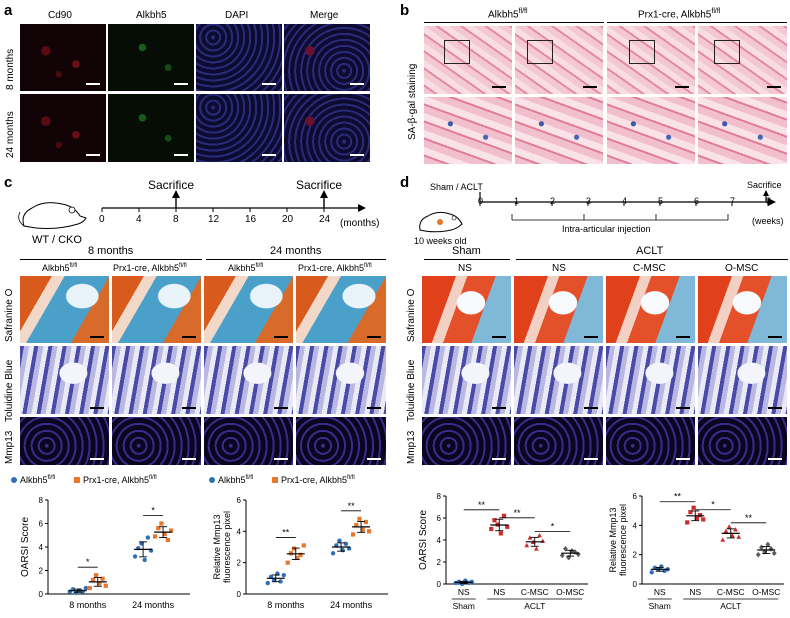 The width and height of the screenshot is (790, 618). Describe the element at coordinates (41, 571) in the screenshot. I see `c-oarsi-ytick-label: 2` at that location.